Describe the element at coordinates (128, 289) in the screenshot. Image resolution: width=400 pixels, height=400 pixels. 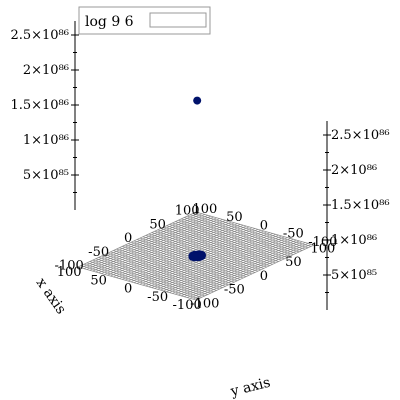
I see `x-tick-label: 0` at that location.